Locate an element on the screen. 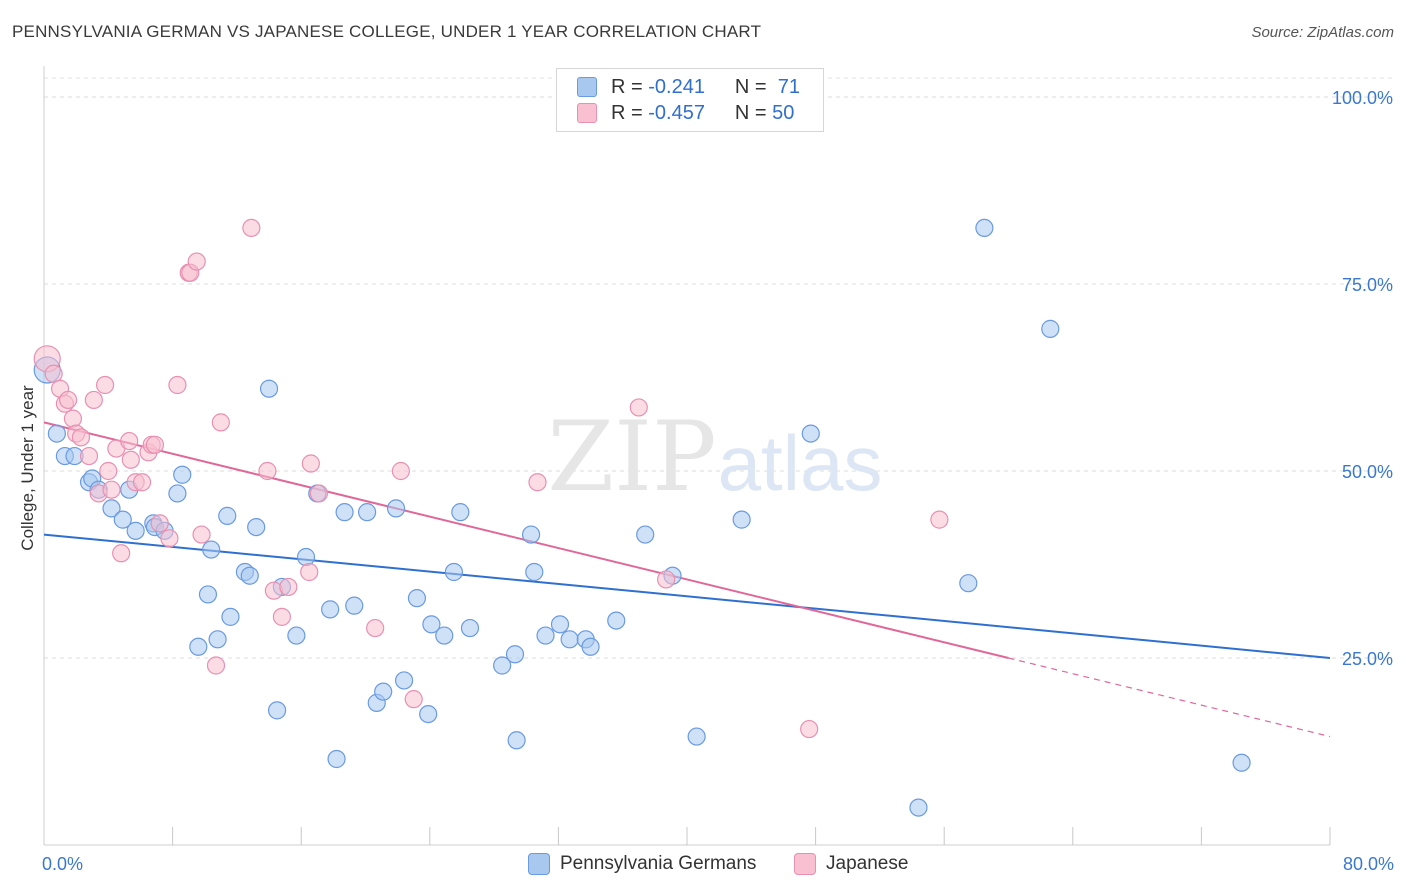 Image resolution: width=1406 pixels, height=892 pixels. y-tick-label: 100.0% is located at coordinates (1362, 98).